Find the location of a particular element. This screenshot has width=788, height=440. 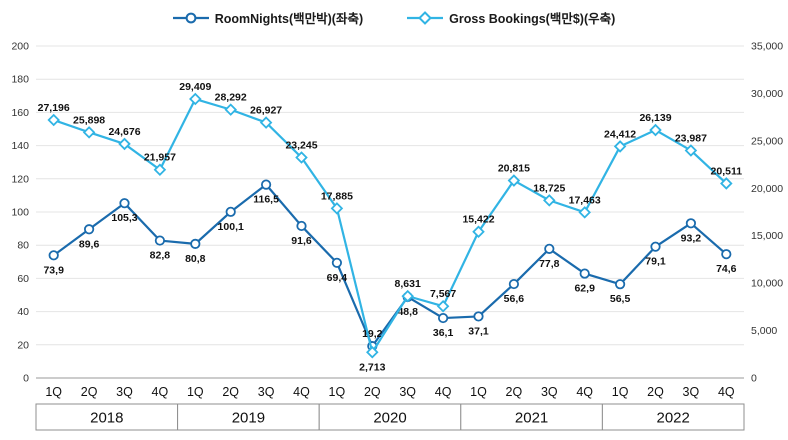

year-label: 2019 is located at coordinates (248, 418).